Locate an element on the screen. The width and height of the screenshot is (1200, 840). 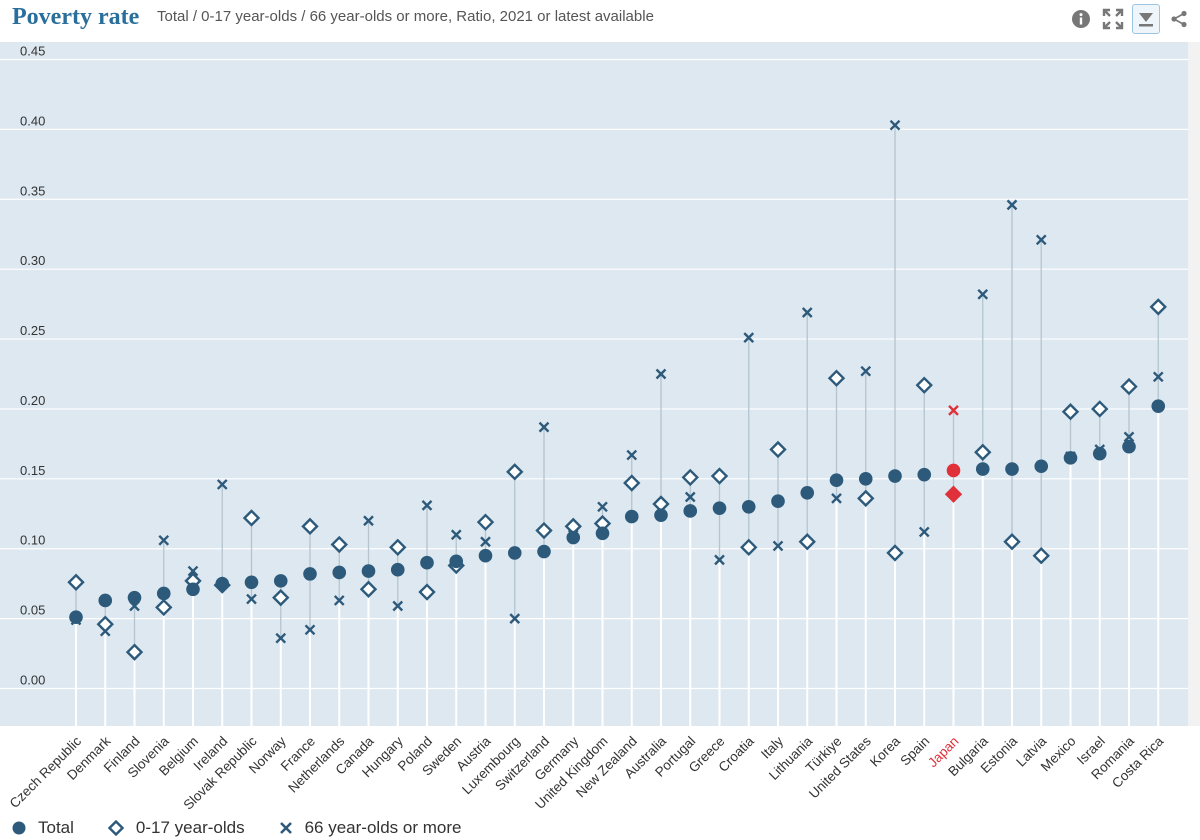
point-66-year-olds-greece is located at coordinates (719, 560).